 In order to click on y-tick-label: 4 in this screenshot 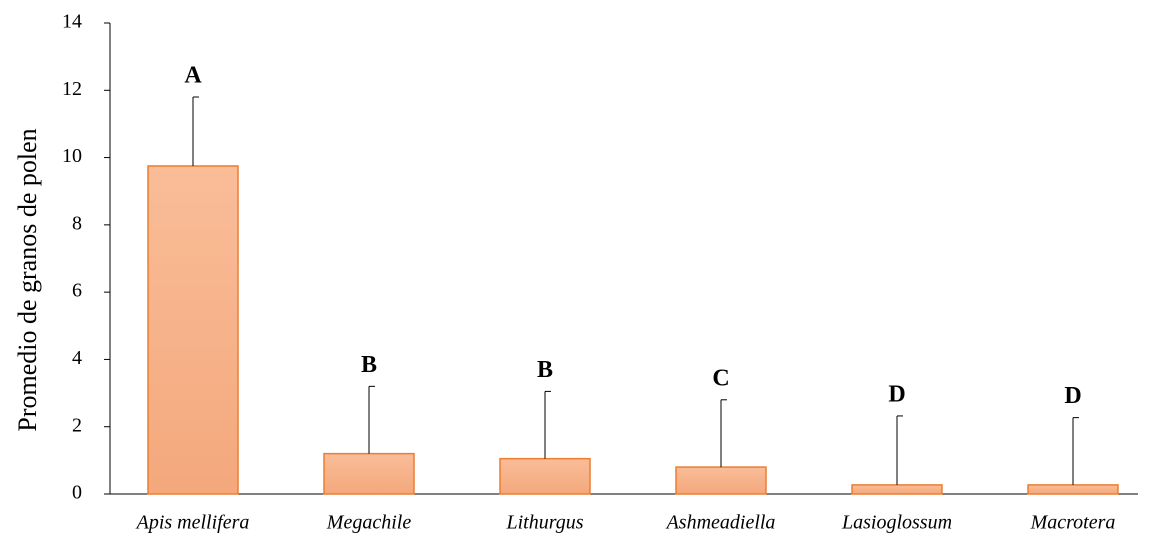, I will do `click(77, 358)`.